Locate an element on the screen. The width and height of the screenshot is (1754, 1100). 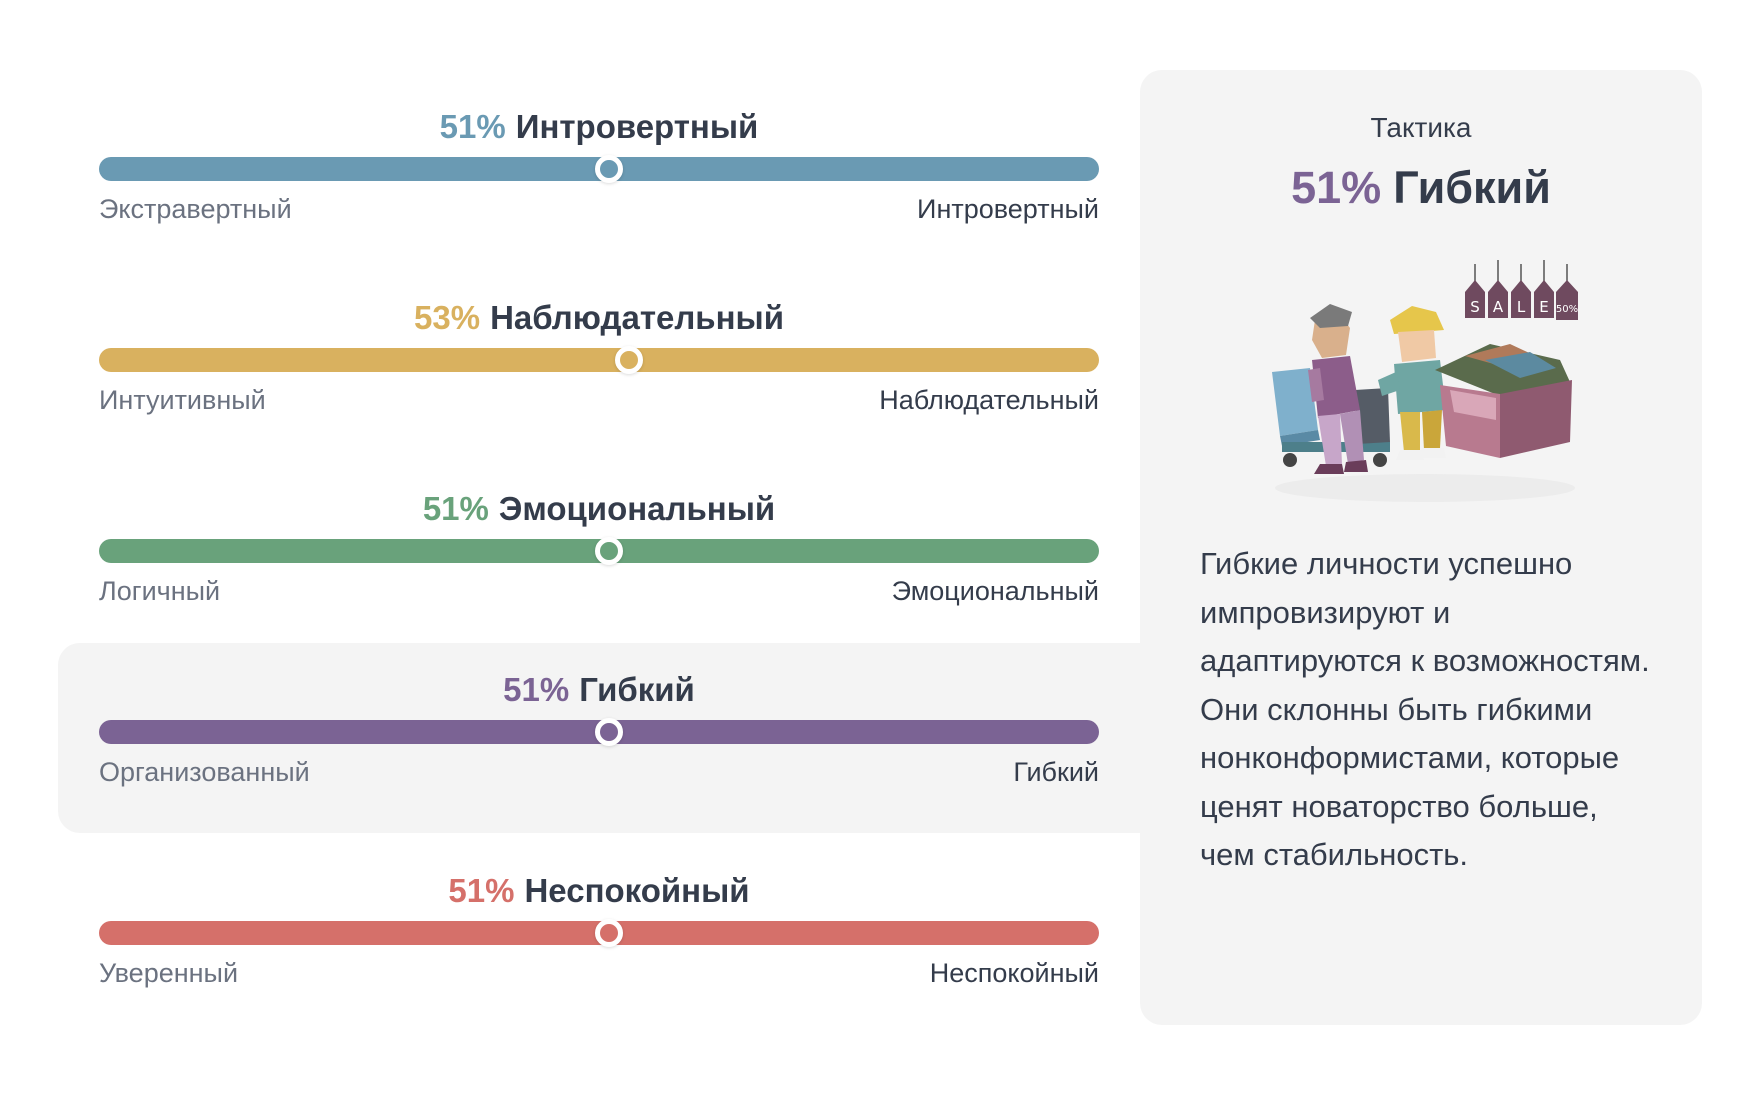
trait-heading: 51% Неспокойный is located at coordinates (599, 891).